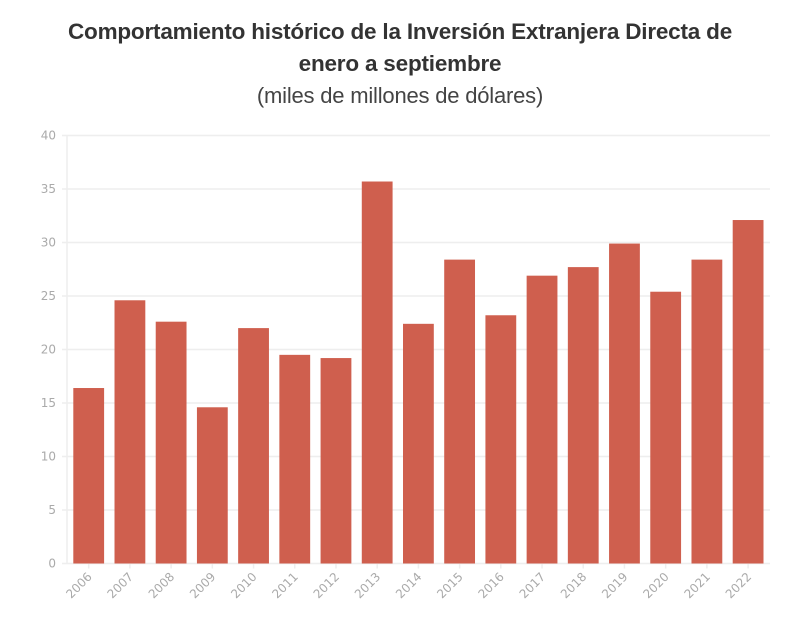 This screenshot has width=800, height=623. I want to click on x-tick-label: 2017, so click(532, 585).